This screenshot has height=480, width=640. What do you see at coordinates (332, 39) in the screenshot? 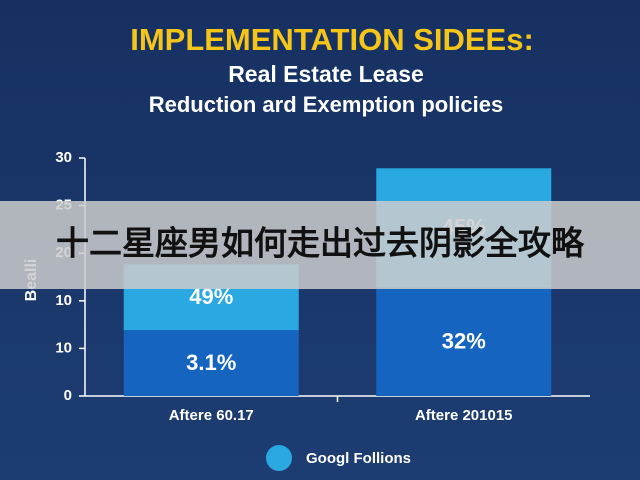
I see `chart-title: IMPLEMENTATION SIDEEs:` at bounding box center [332, 39].